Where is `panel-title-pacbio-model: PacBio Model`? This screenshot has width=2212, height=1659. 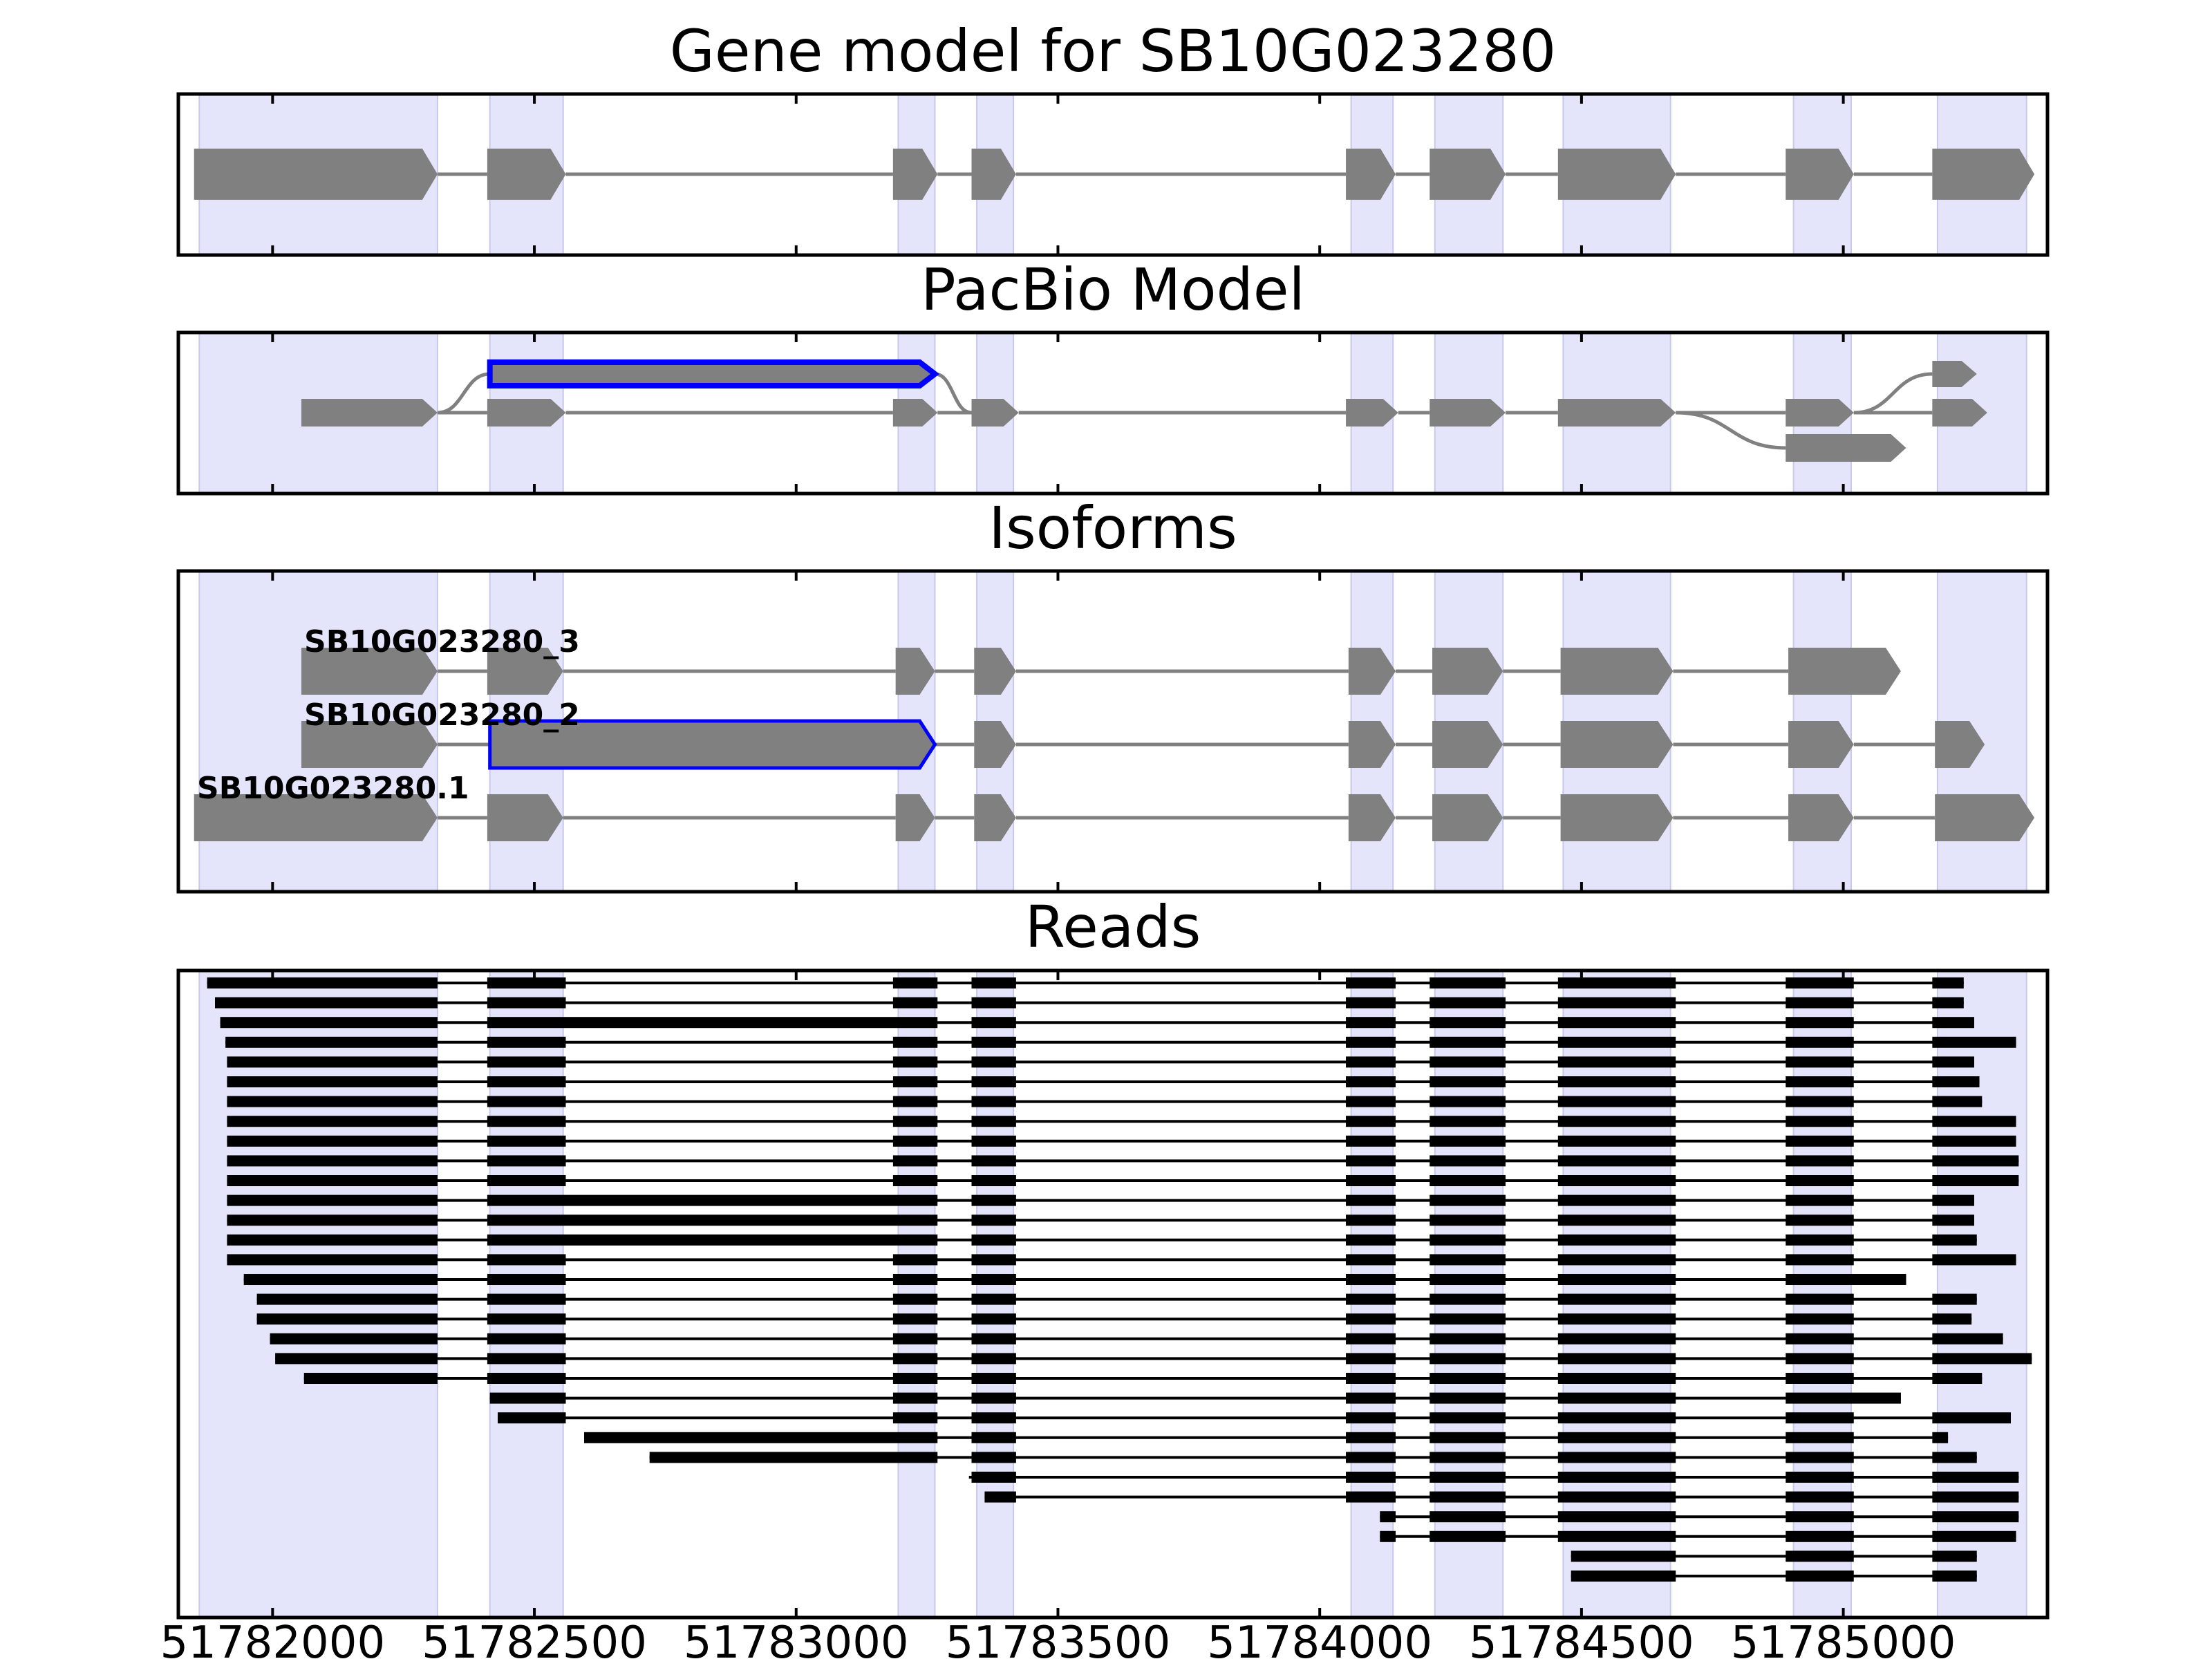 panel-title-pacbio-model: PacBio Model is located at coordinates (1113, 290).